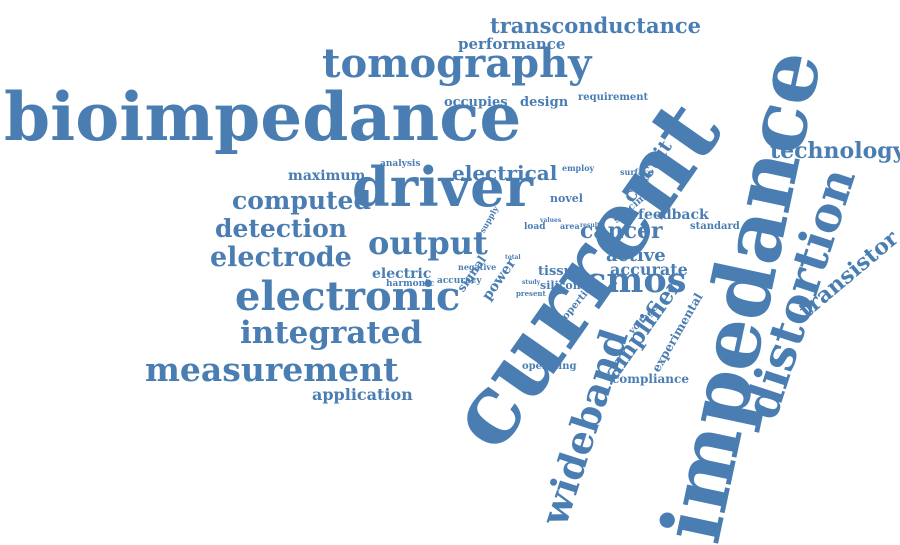  What do you see at coordinates (512, 44) in the screenshot?
I see `word: performance` at bounding box center [512, 44].